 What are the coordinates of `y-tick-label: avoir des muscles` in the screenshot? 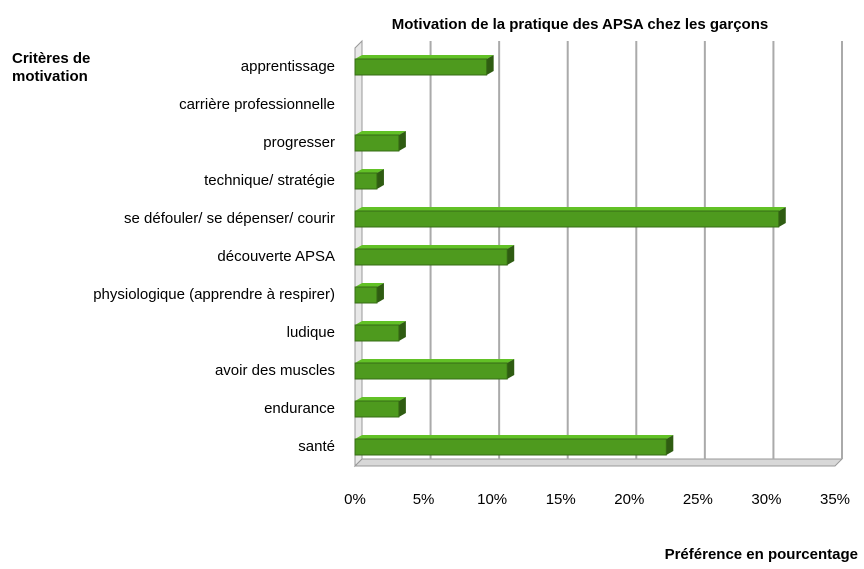 It's located at (275, 370).